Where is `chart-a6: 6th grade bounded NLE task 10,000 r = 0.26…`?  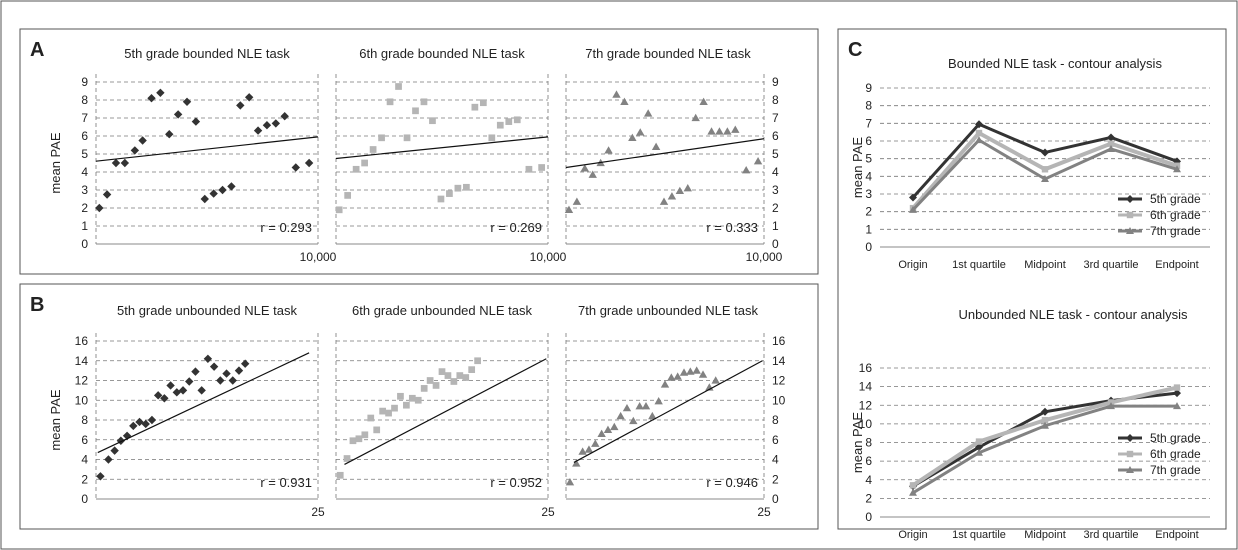 chart-a6: 6th grade bounded NLE task 10,000 r = 0.26… is located at coordinates (451, 155).